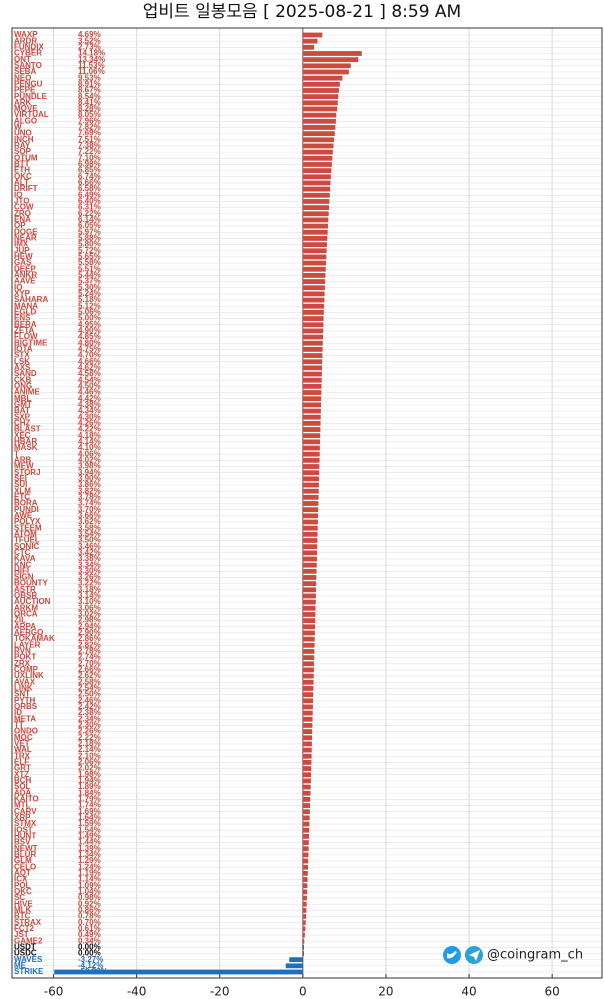  Describe the element at coordinates (28, 53) in the screenshot. I see `category-label: CYBER` at that location.